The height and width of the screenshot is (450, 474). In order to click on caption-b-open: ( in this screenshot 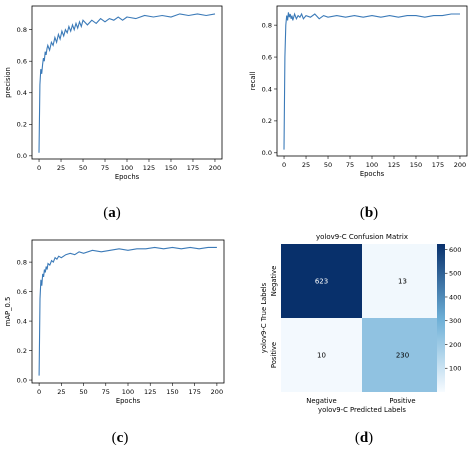, I will do `click(362, 213)`.